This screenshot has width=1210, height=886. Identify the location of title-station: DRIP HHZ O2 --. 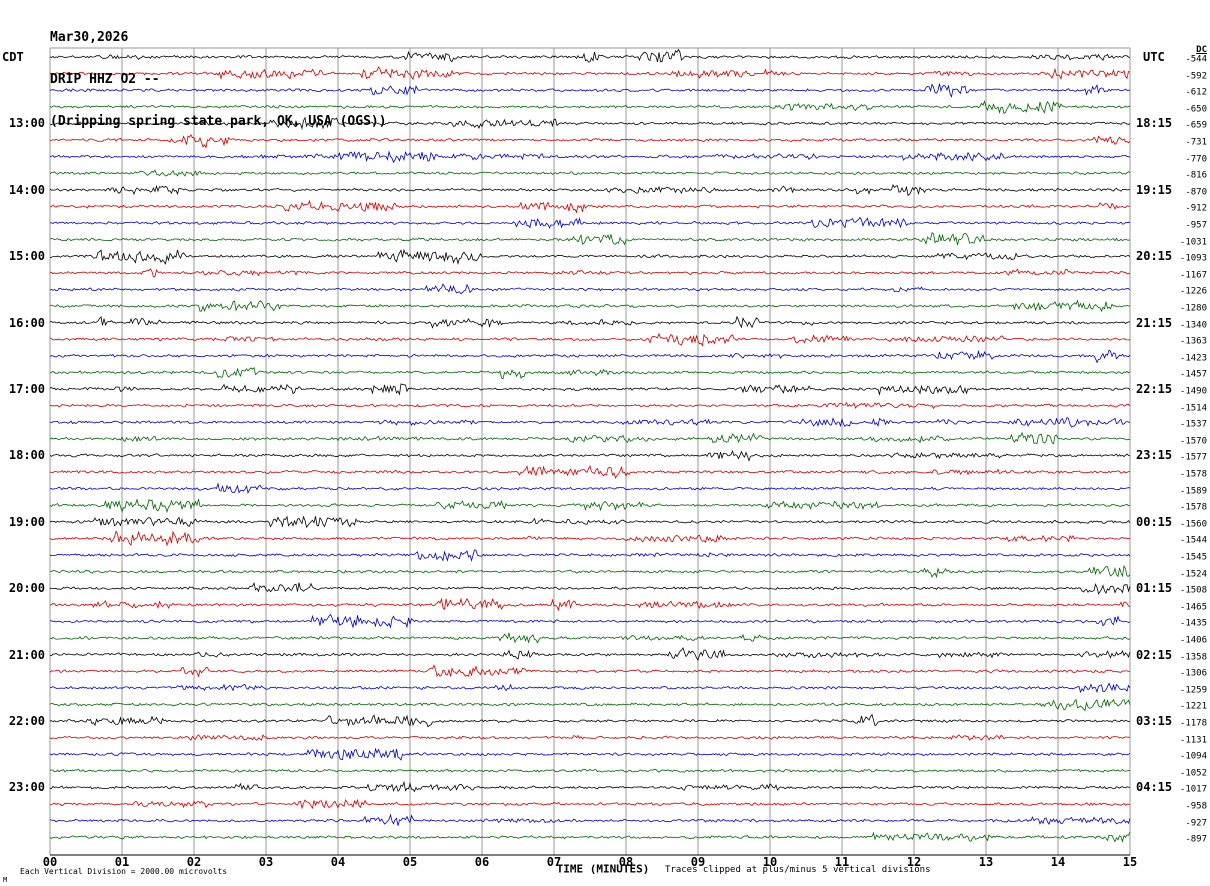
(105, 79).